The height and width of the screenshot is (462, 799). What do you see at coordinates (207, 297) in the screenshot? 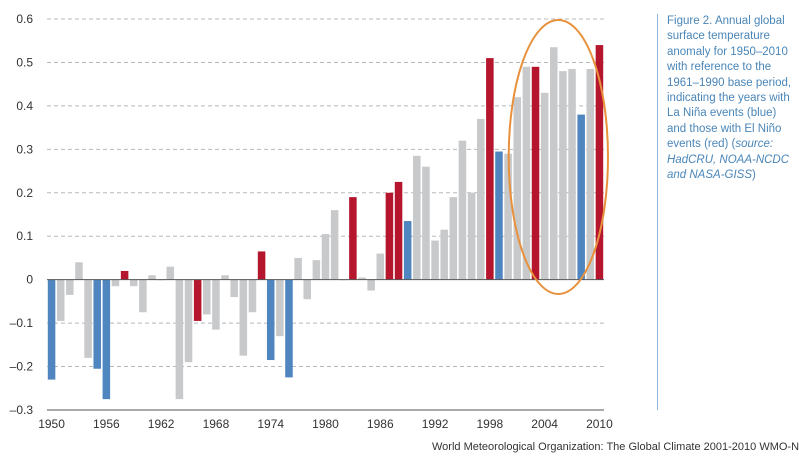
I see `bar-1967` at bounding box center [207, 297].